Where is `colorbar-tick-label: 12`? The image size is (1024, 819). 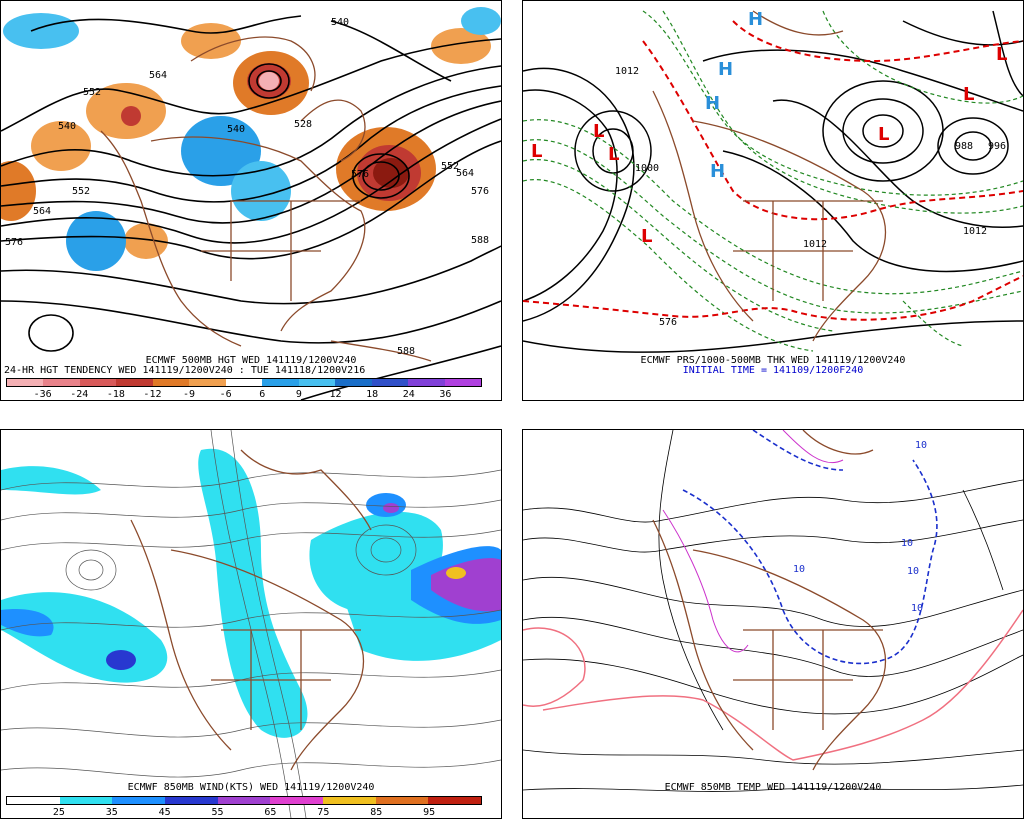
colorbar-tick-label: 12 is located at coordinates (335, 394).